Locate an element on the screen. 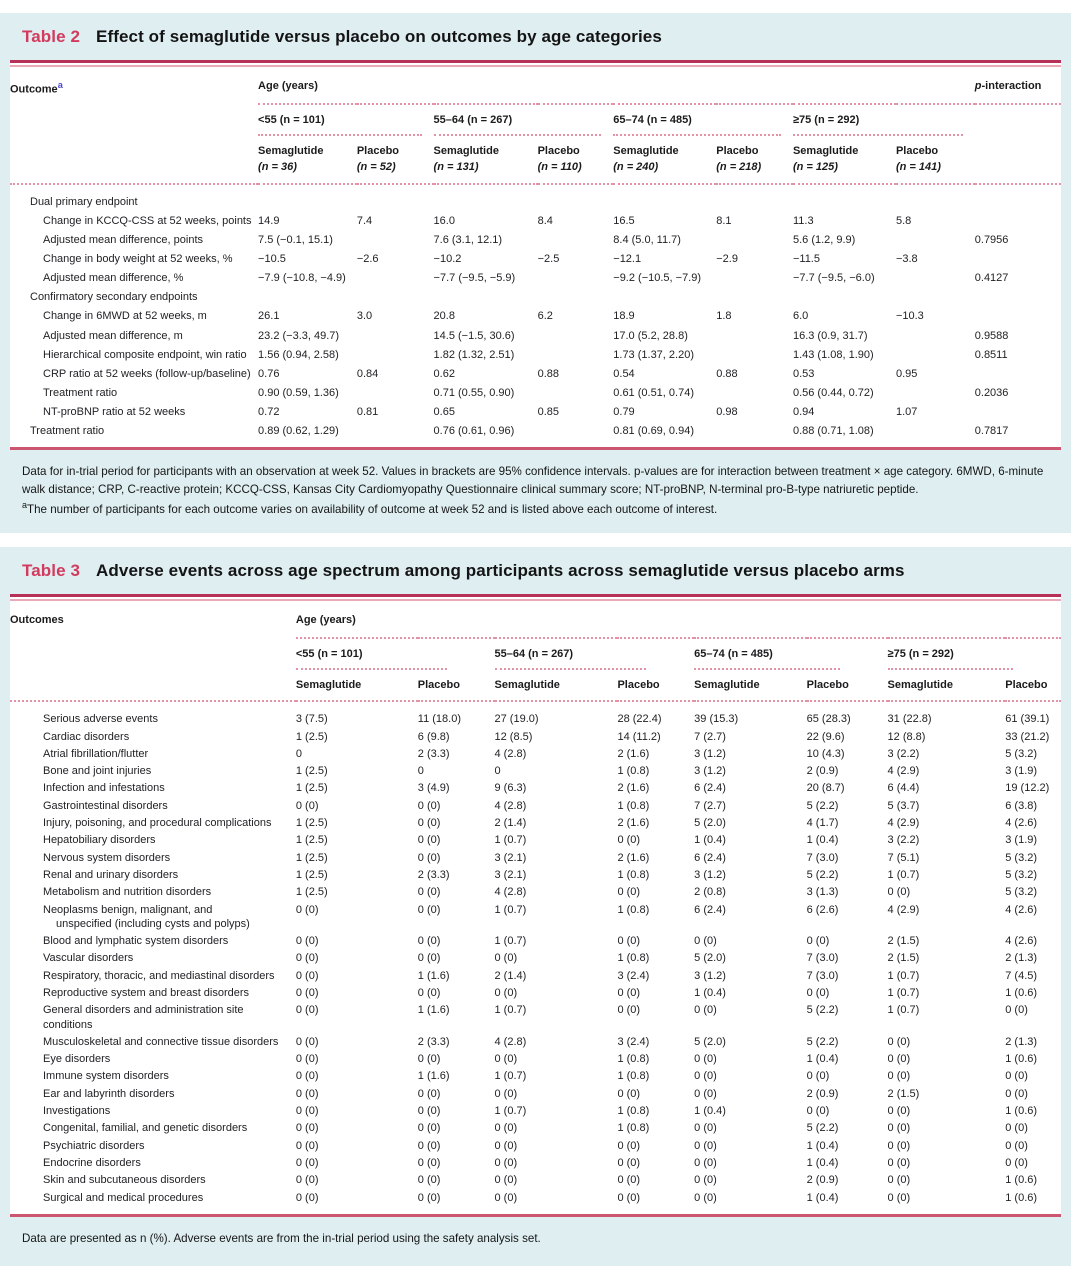 The width and height of the screenshot is (1071, 1266). value-cell: 1.07 is located at coordinates (906, 411).